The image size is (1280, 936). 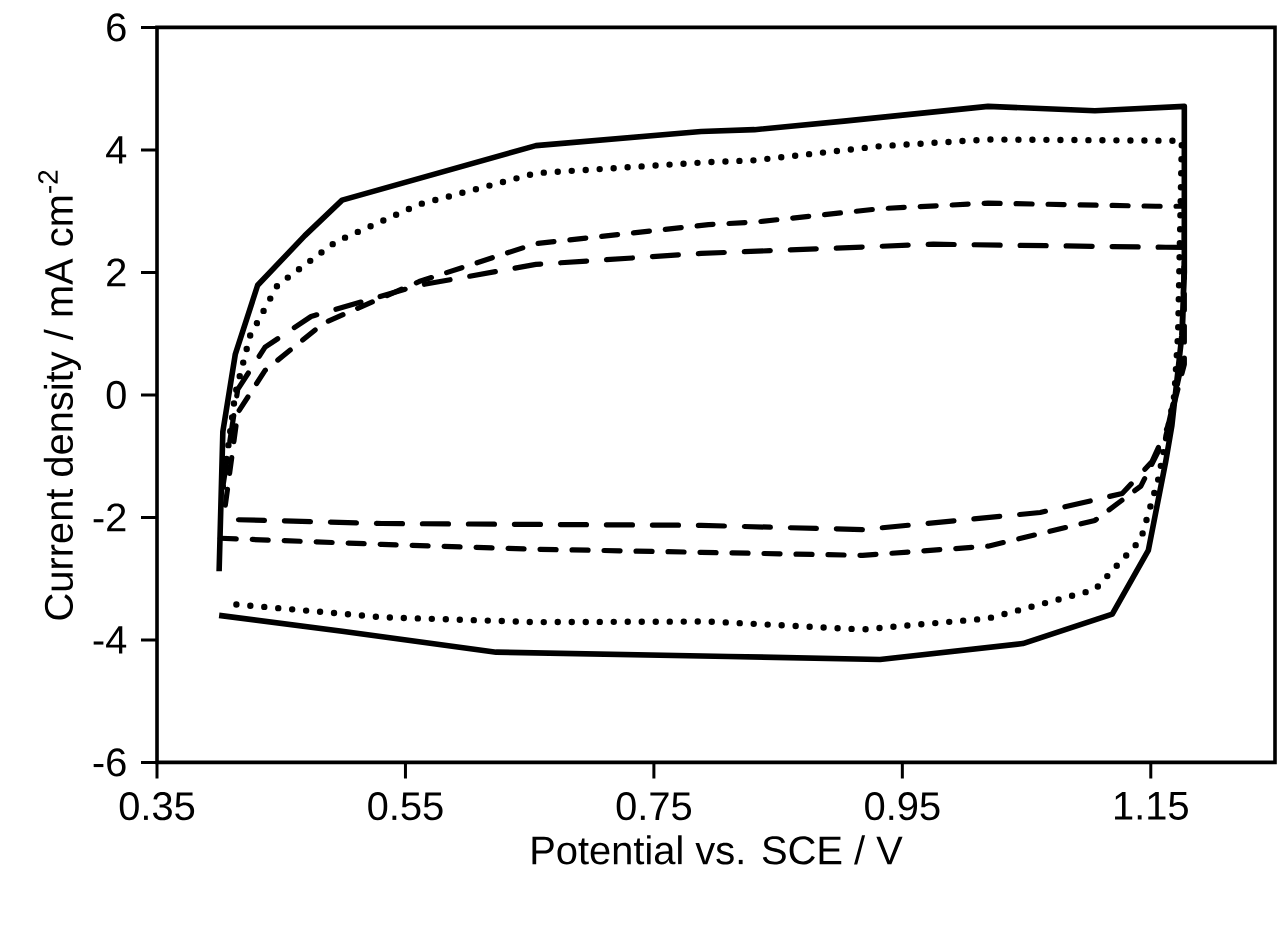 I want to click on x-tick-label: 0.55, so click(x=405, y=806).